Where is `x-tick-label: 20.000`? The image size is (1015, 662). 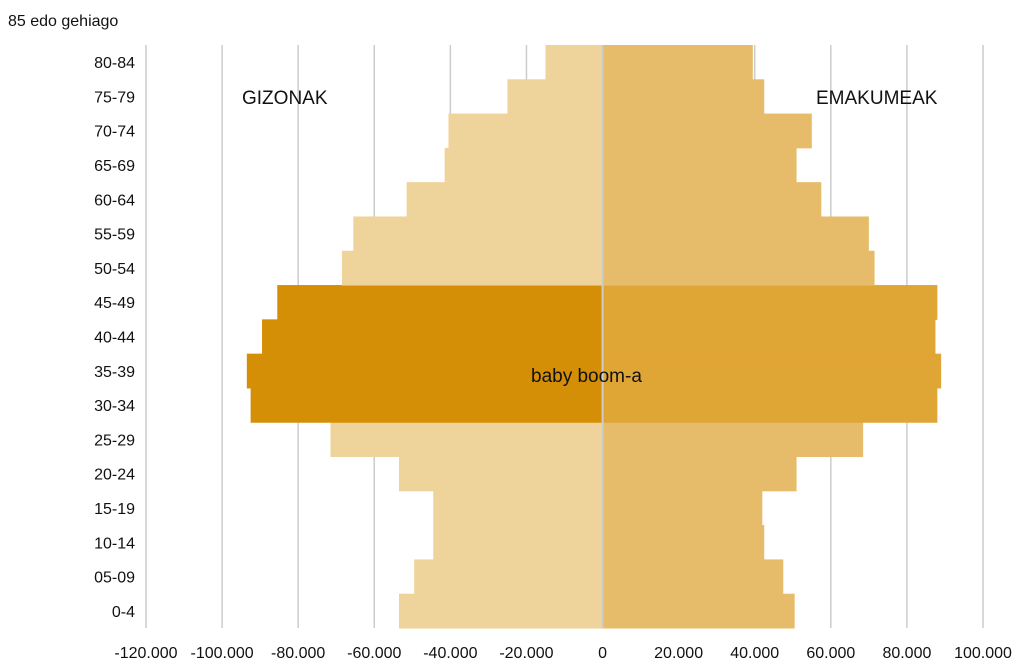 x-tick-label: 20.000 is located at coordinates (678, 653).